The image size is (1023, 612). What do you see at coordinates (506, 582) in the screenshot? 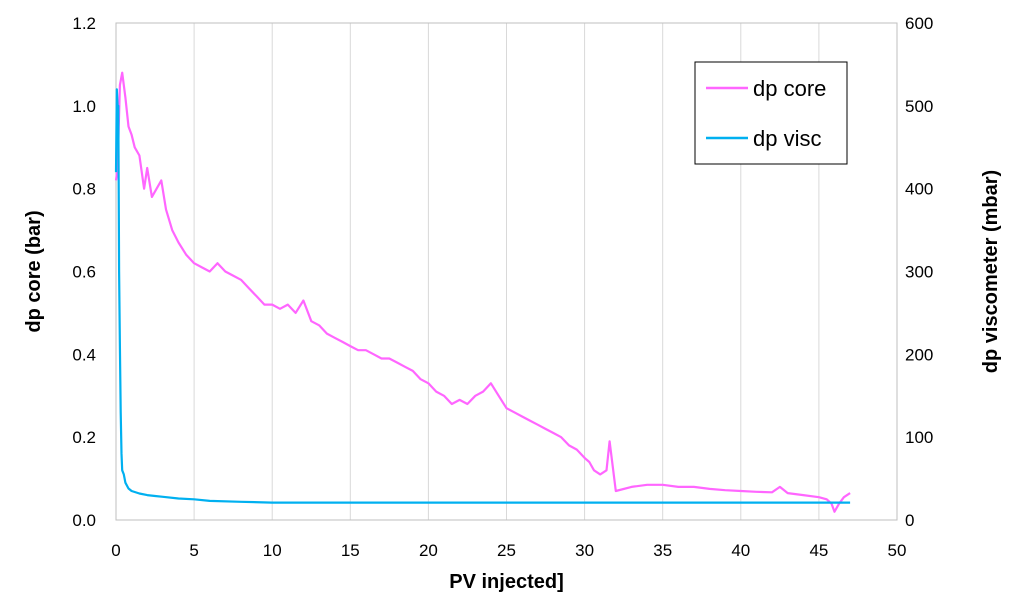
I see `x-axis-title: PV injected]` at bounding box center [506, 582].